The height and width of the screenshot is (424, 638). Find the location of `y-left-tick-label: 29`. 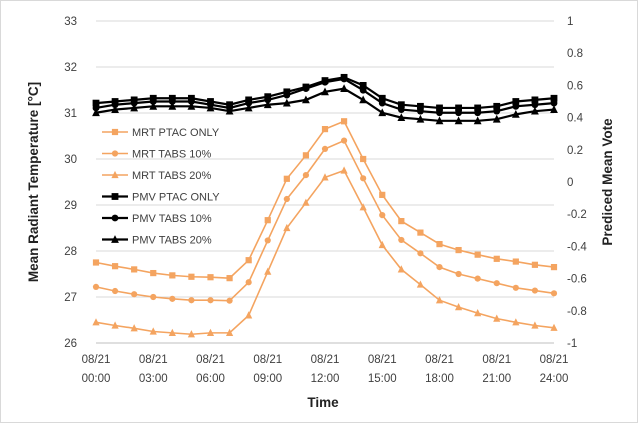

y-left-tick-label: 29 is located at coordinates (70, 206).